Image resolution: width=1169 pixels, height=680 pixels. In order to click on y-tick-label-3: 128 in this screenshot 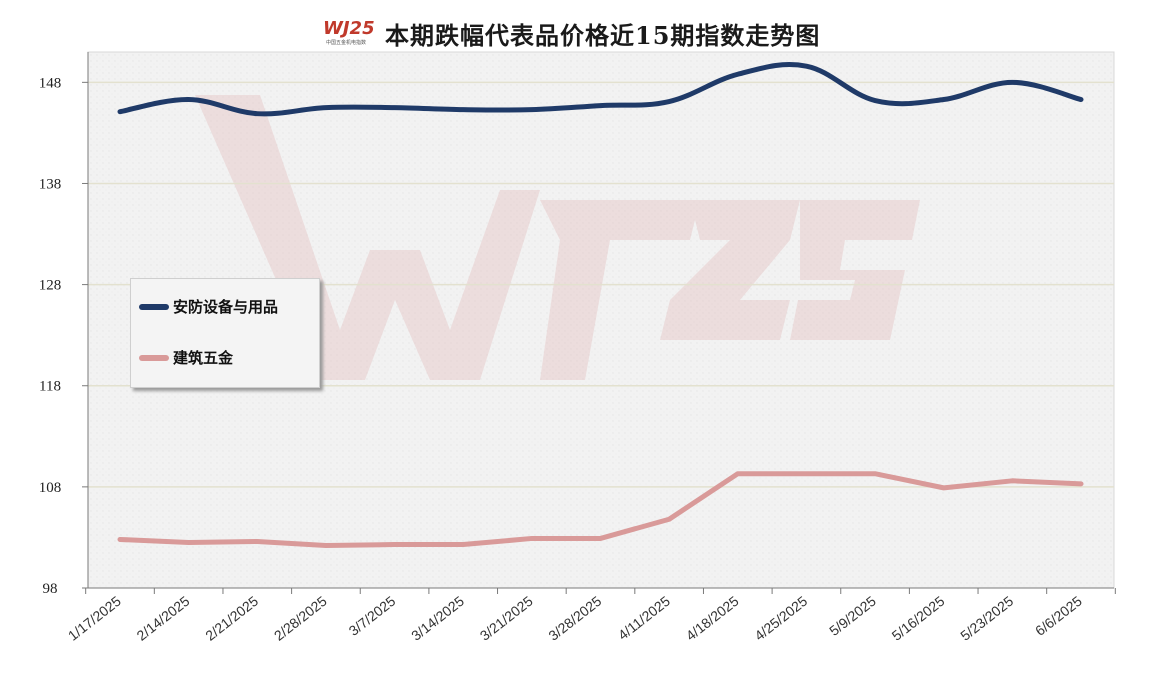, I will do `click(50, 286)`.